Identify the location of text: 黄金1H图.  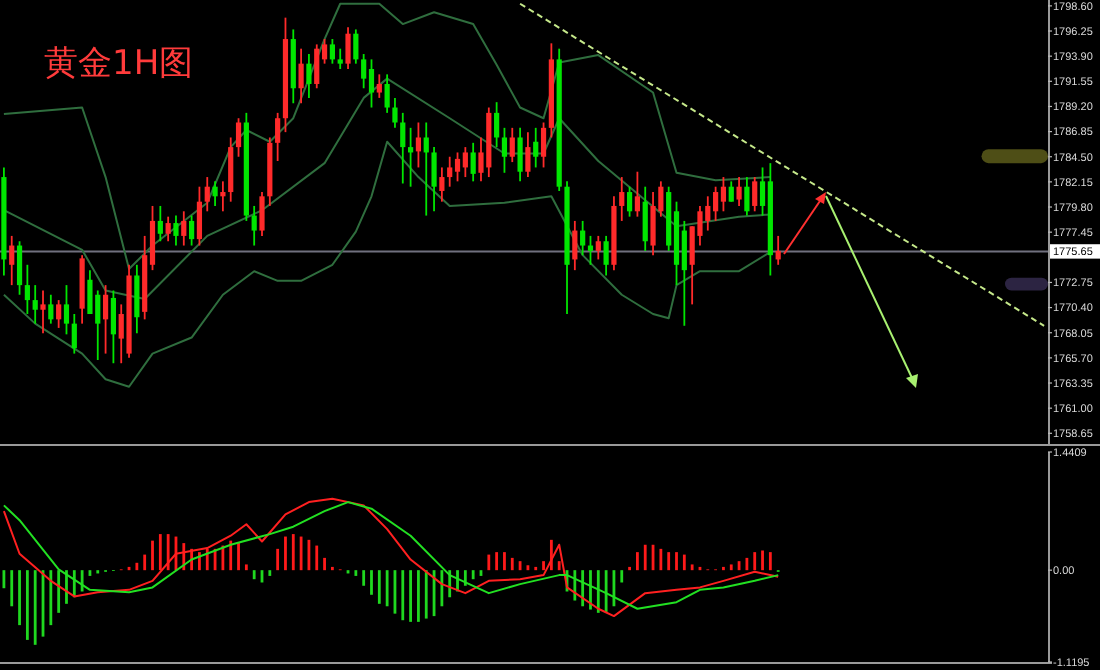
(119, 64).